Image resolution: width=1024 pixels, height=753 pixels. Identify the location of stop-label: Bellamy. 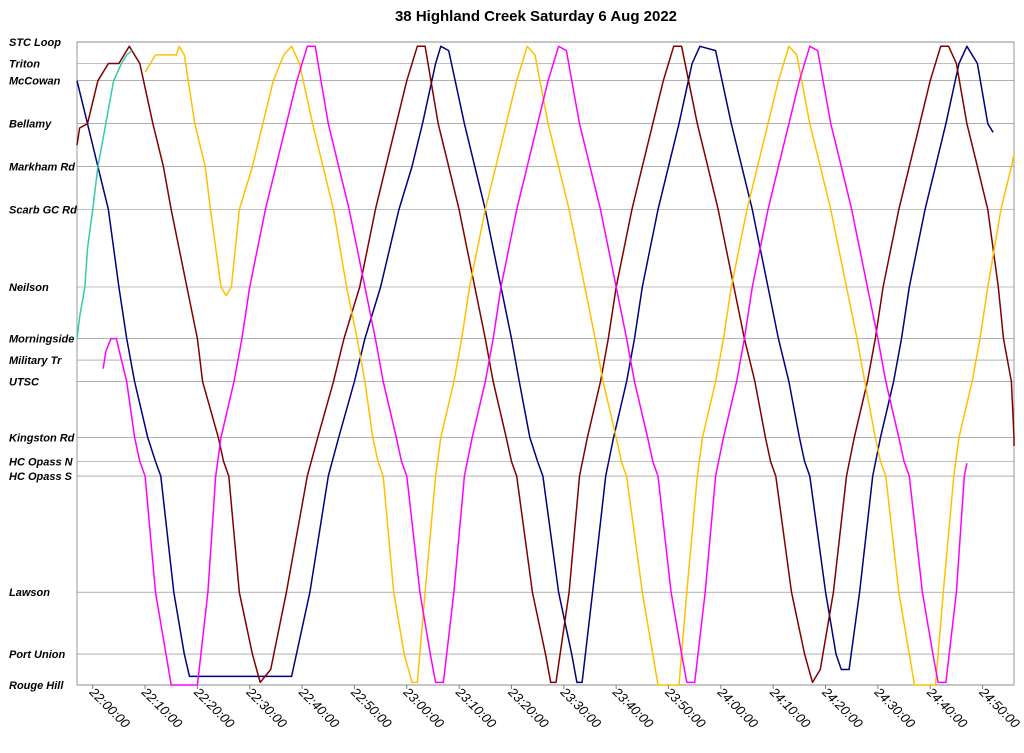
(30, 125).